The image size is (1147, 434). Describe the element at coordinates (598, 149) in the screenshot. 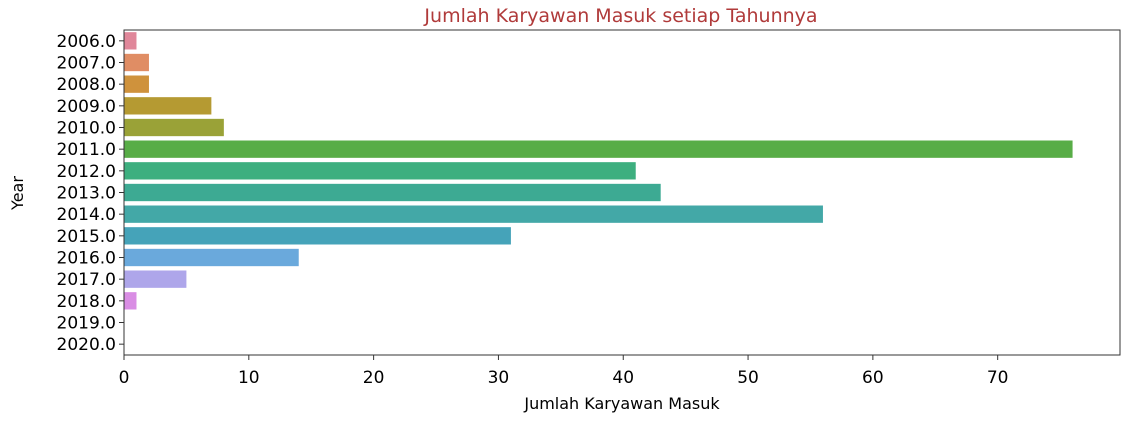

I see `bar-2011.0` at that location.